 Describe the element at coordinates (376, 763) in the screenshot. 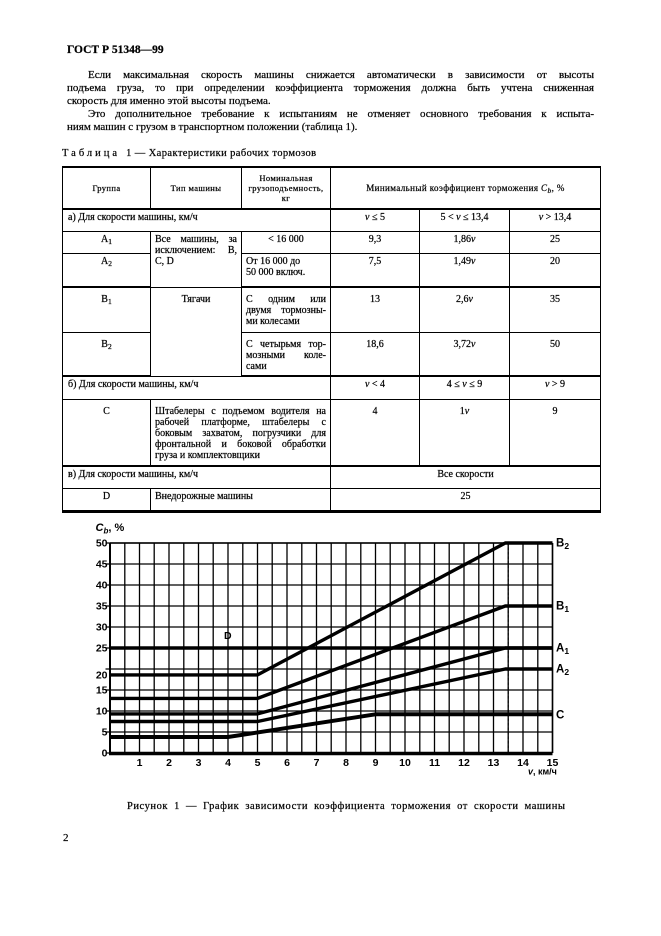

I see `svg-text: 9` at that location.